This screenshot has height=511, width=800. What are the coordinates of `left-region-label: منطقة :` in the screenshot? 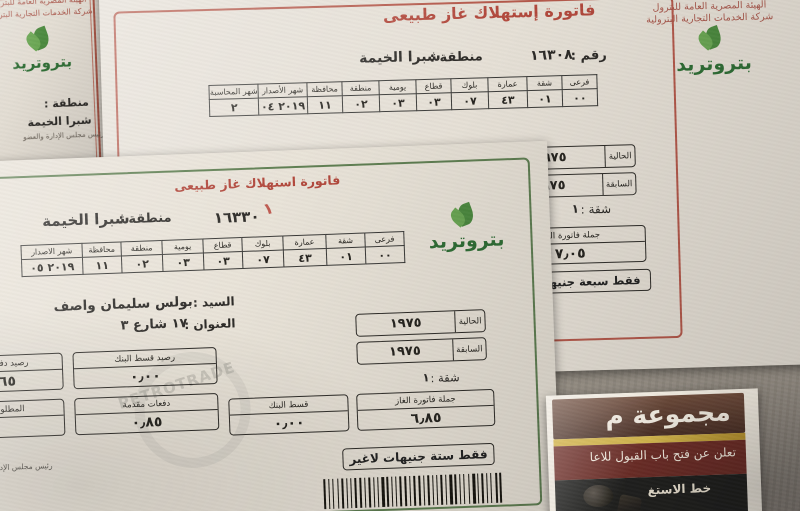 It's located at (66, 103).